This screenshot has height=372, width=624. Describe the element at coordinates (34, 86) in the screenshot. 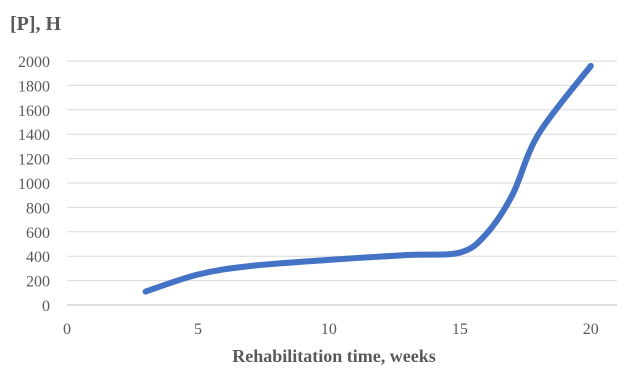

I see `y-tick-label: 1800` at that location.